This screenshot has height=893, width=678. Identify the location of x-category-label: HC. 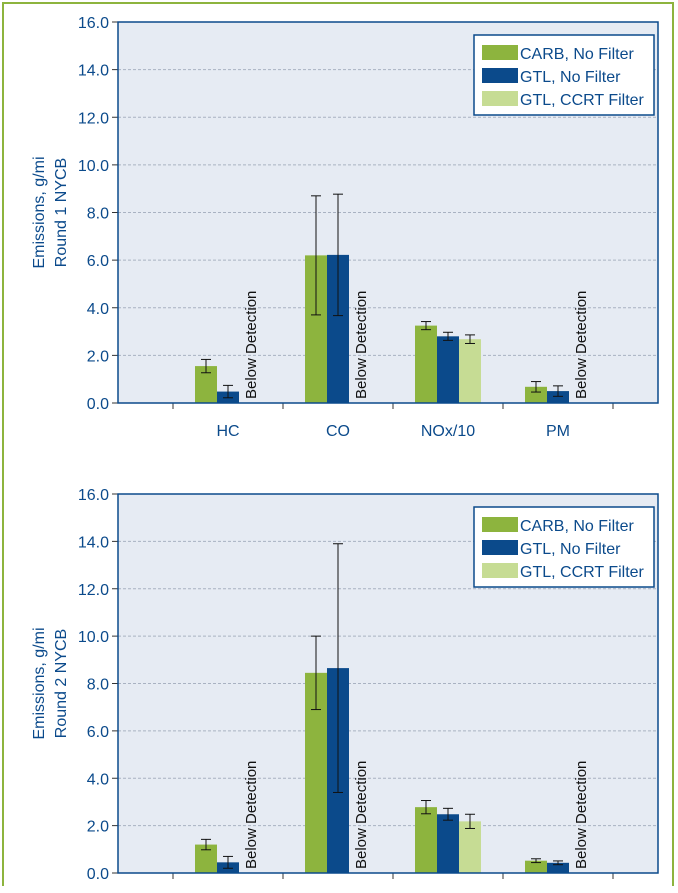
(227, 431).